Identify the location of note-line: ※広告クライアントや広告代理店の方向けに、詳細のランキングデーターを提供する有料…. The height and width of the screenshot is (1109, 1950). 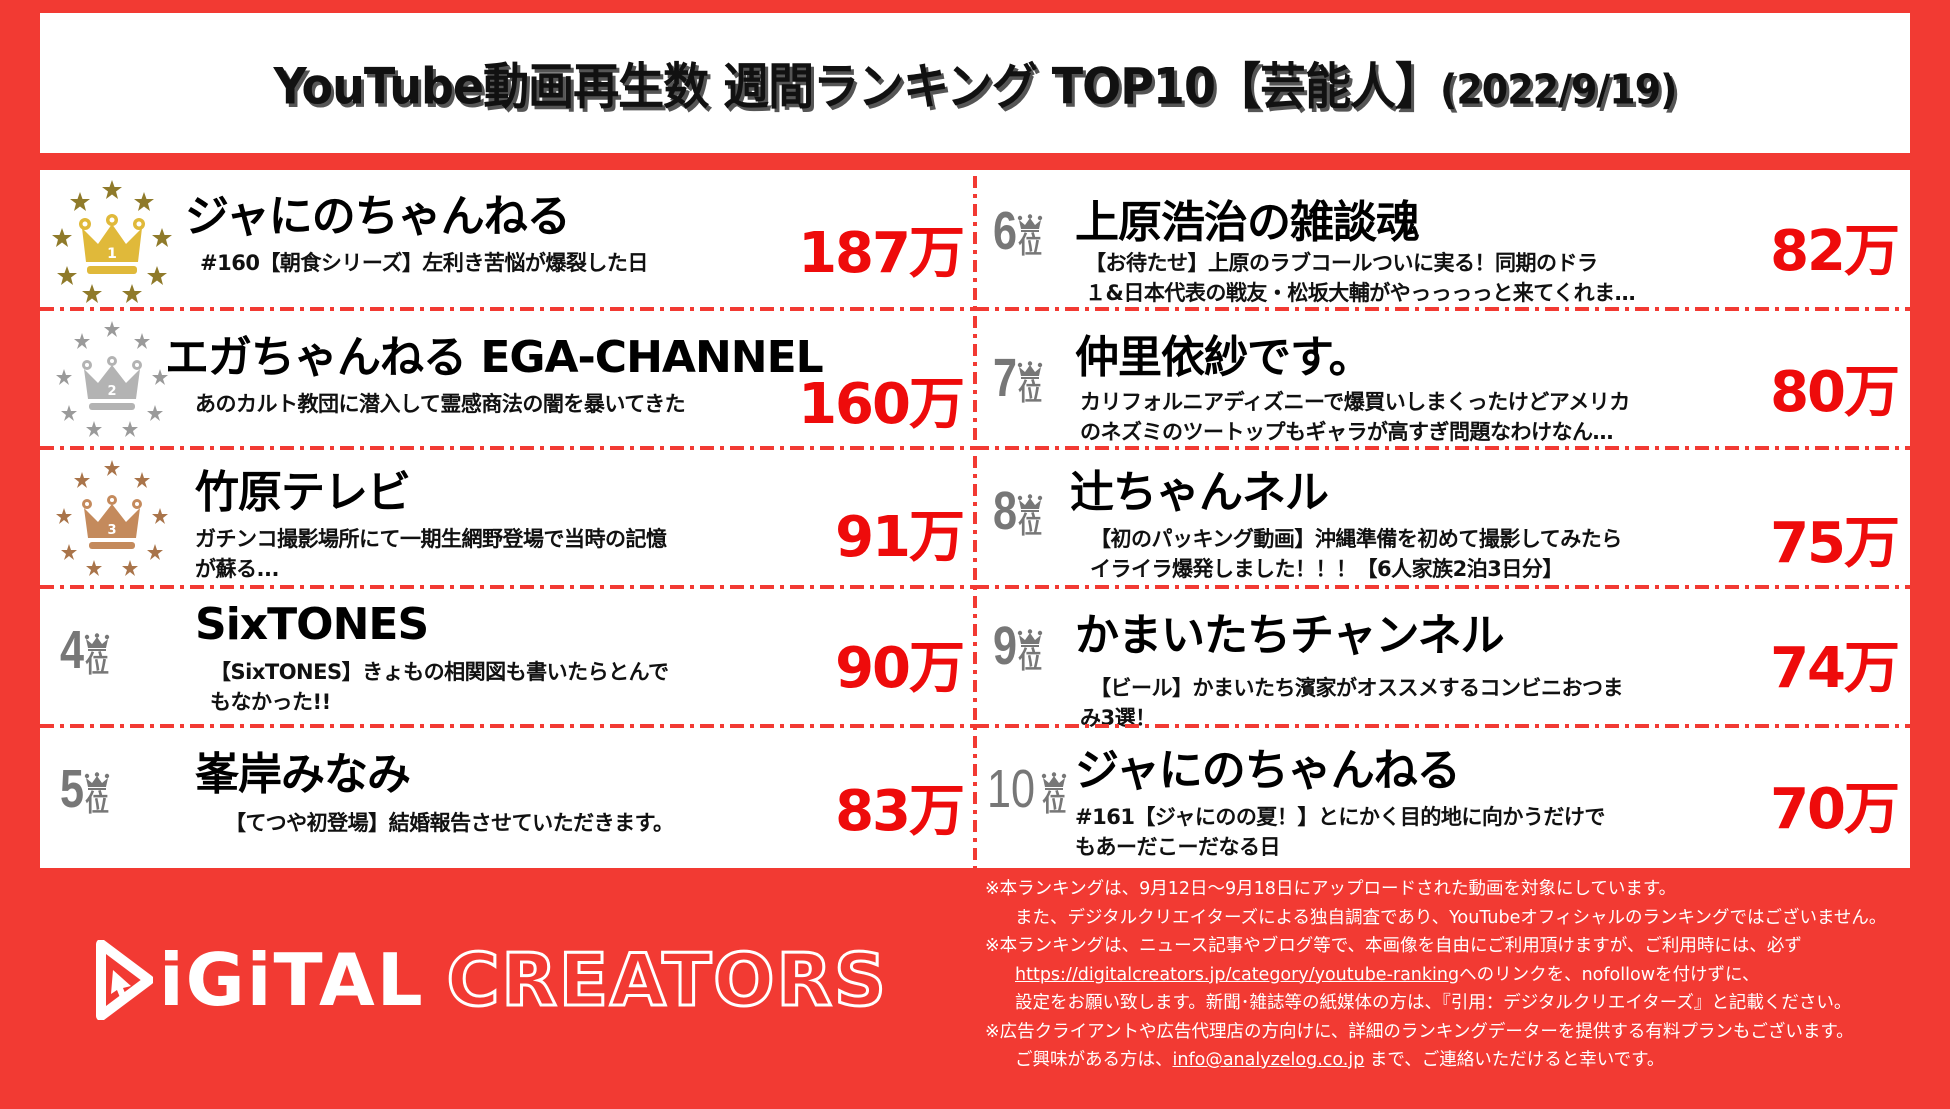
(1419, 1031).